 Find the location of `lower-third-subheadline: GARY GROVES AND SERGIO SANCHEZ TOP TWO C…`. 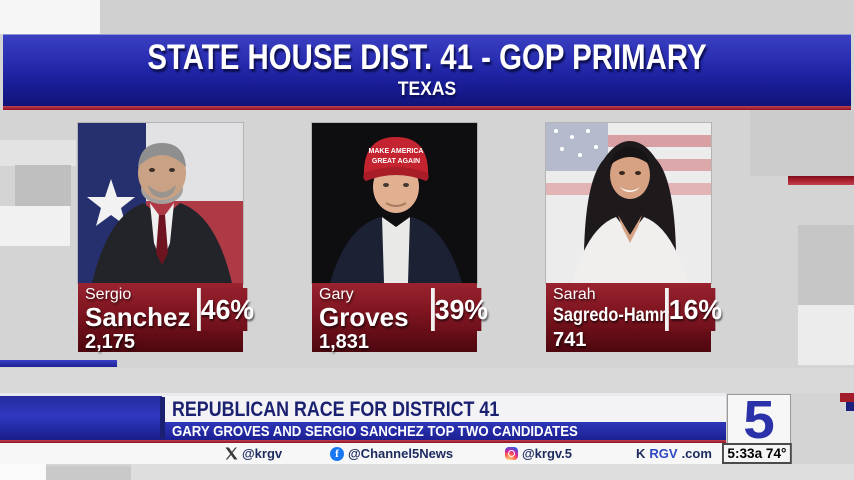

lower-third-subheadline: GARY GROVES AND SERGIO SANCHEZ TOP TWO C… is located at coordinates (375, 431).